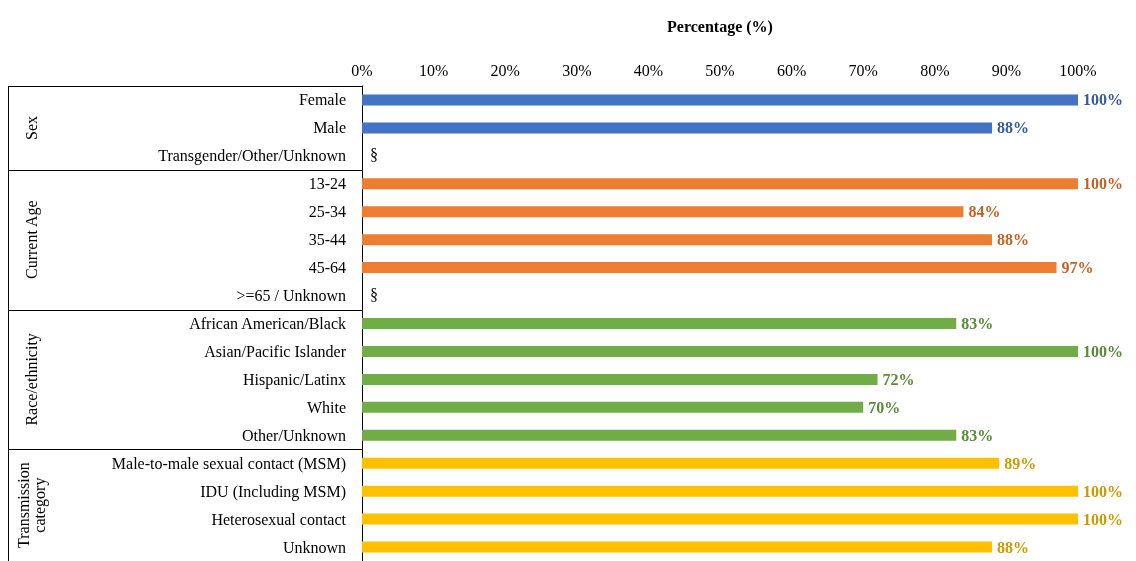 This screenshot has height=561, width=1136. I want to click on data-label: 89%, so click(1020, 463).